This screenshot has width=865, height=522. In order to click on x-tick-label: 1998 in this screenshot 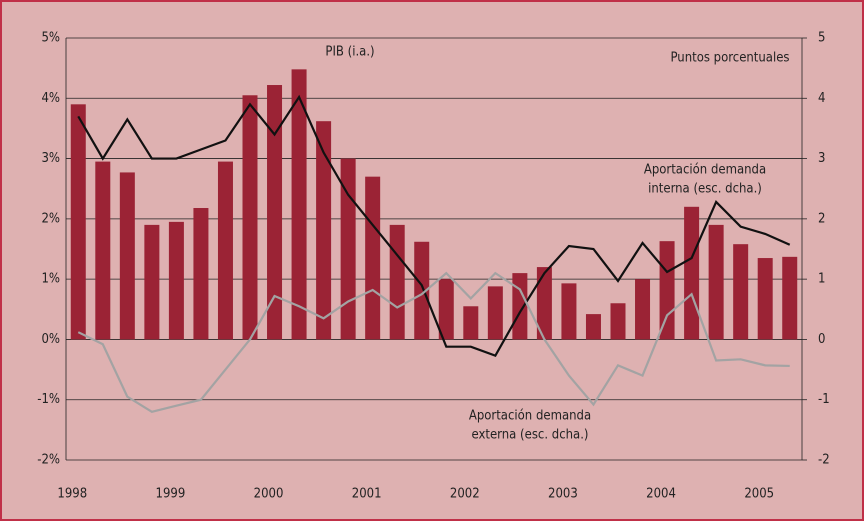, I will do `click(72, 494)`.